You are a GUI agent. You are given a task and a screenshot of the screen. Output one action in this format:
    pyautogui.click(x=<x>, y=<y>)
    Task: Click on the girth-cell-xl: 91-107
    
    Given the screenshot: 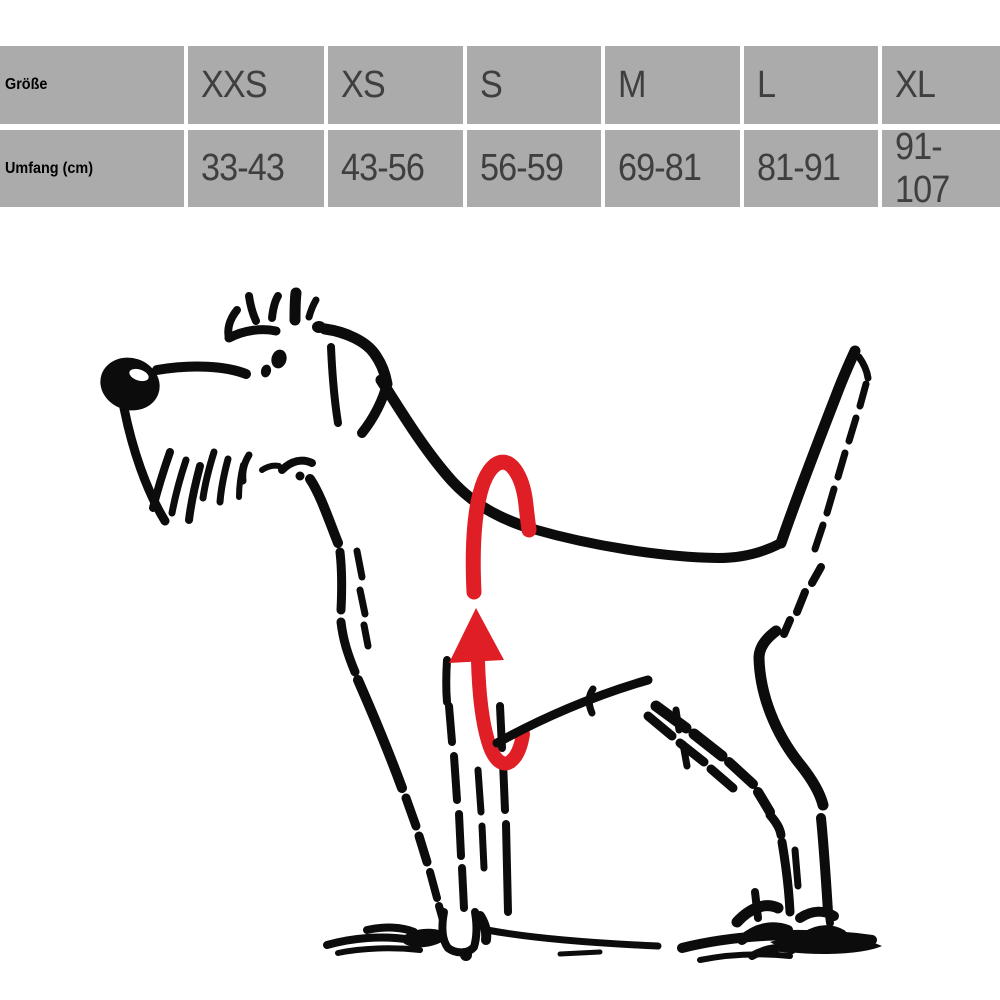 What is the action you would take?
    pyautogui.click(x=941, y=168)
    